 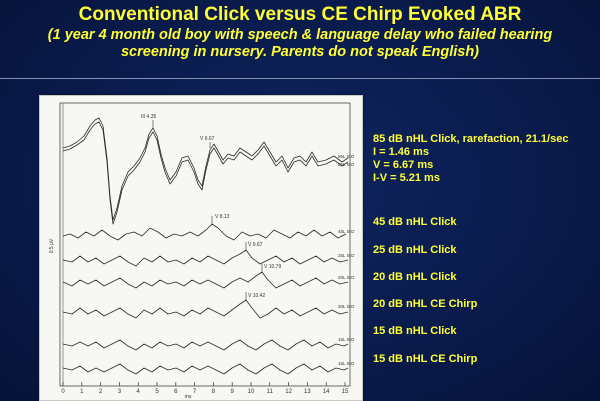 I want to click on peak-label-v-85: V 6.67, so click(x=207, y=139).